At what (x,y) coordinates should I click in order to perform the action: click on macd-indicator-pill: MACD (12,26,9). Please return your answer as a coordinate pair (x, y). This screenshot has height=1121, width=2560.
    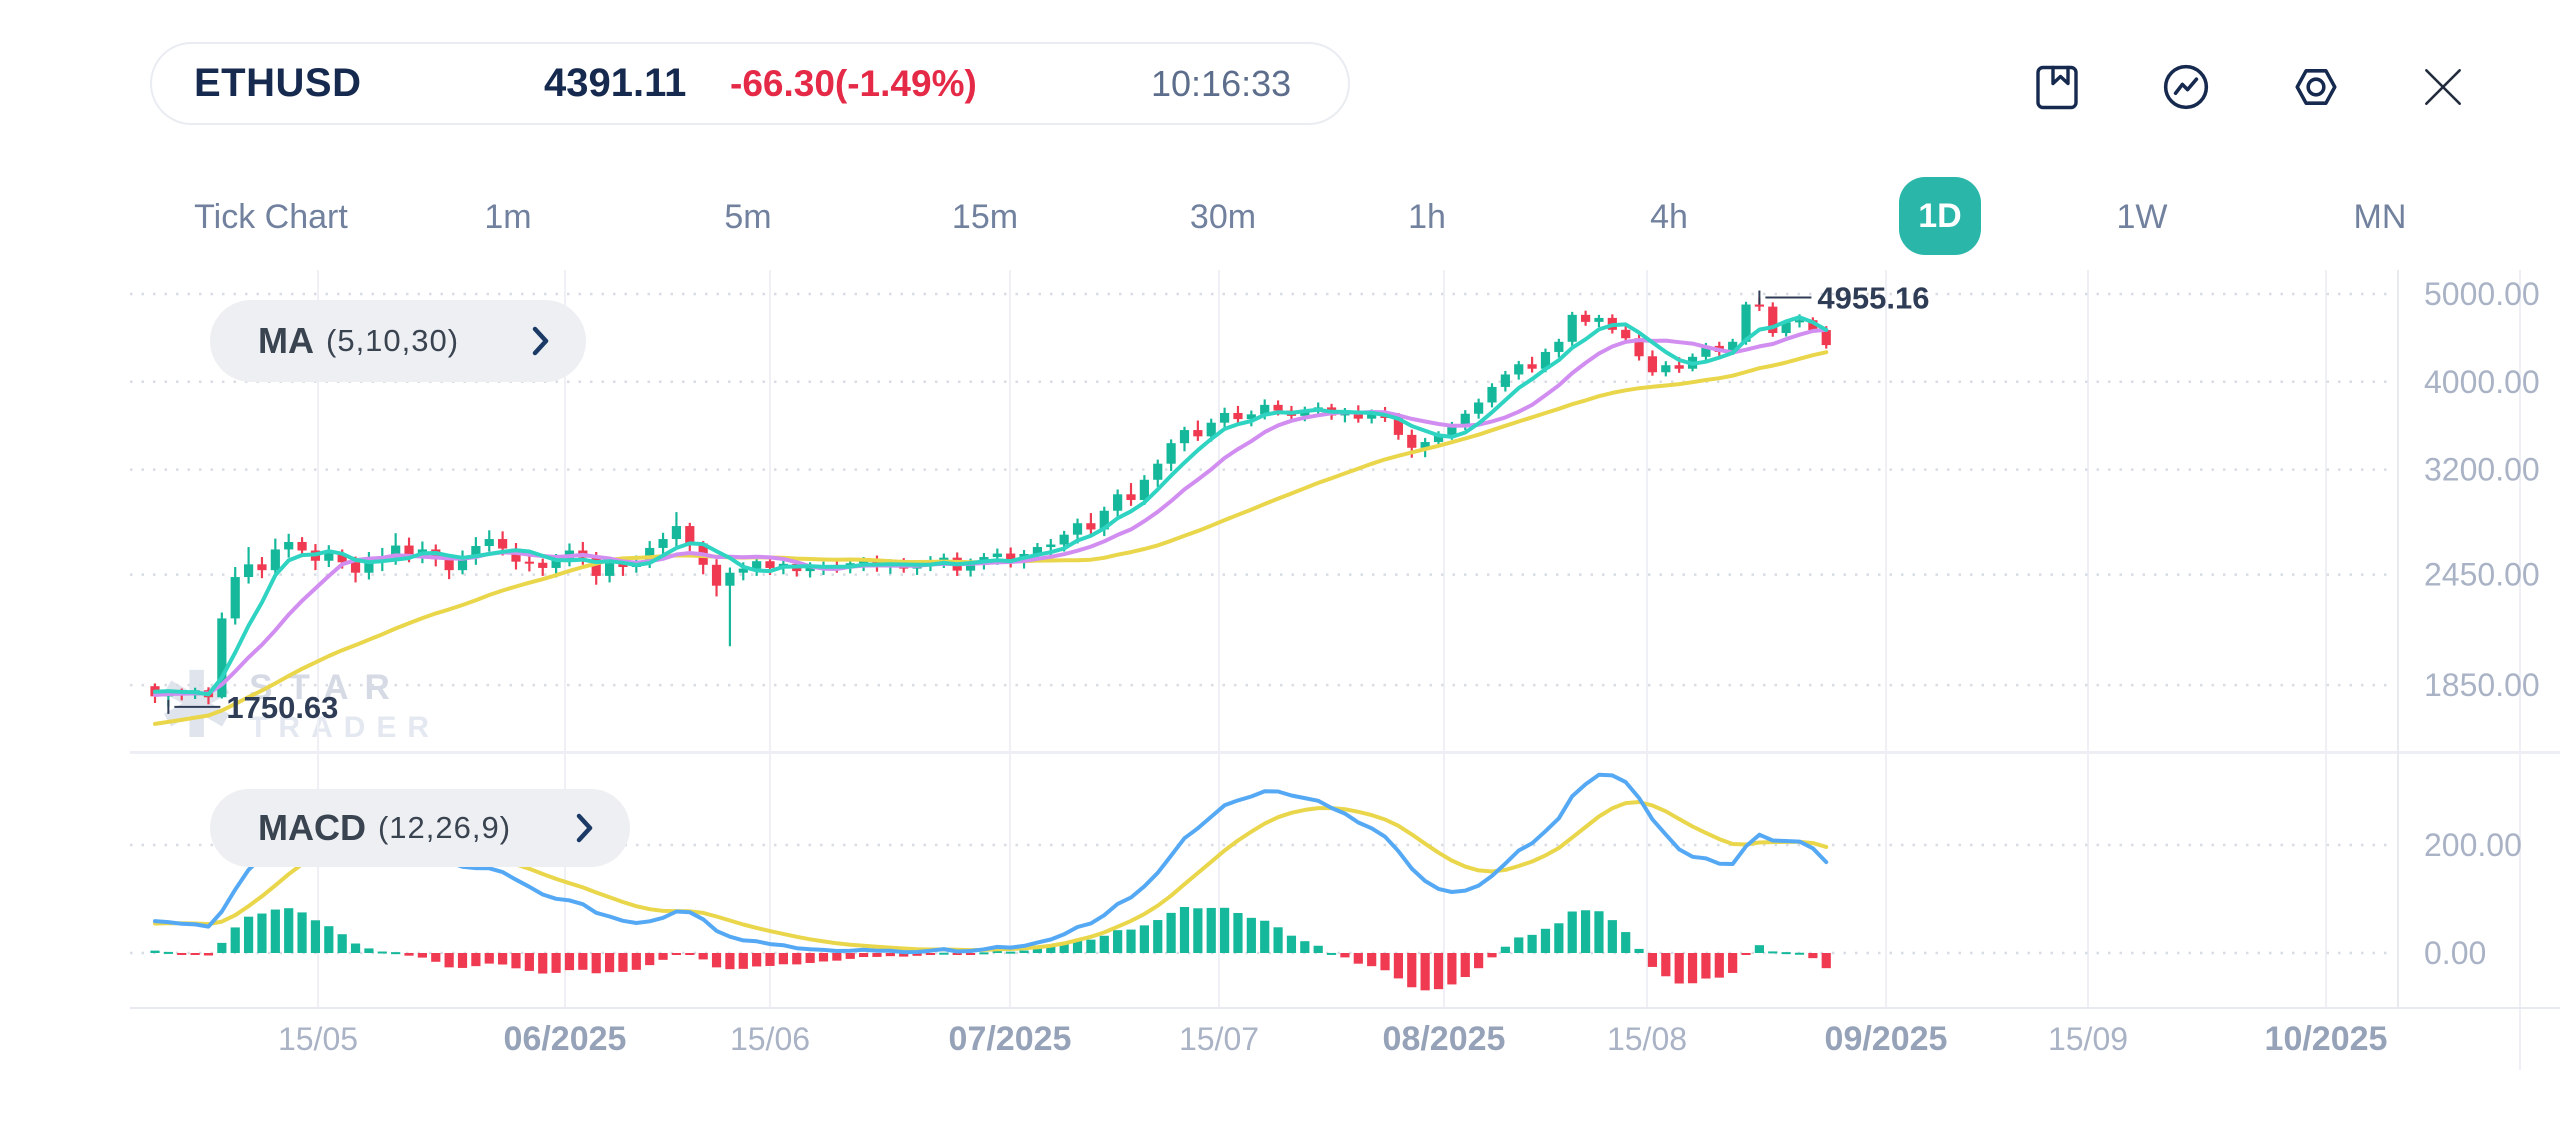
    Looking at the image, I should click on (420, 828).